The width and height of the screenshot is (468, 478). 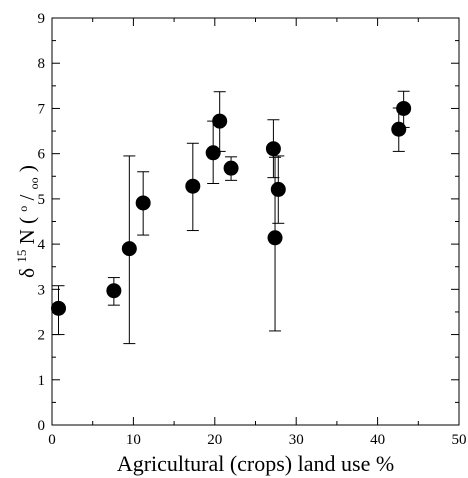 What do you see at coordinates (23, 209) in the screenshot?
I see `y-axis-title-unit-sup: o` at bounding box center [23, 209].